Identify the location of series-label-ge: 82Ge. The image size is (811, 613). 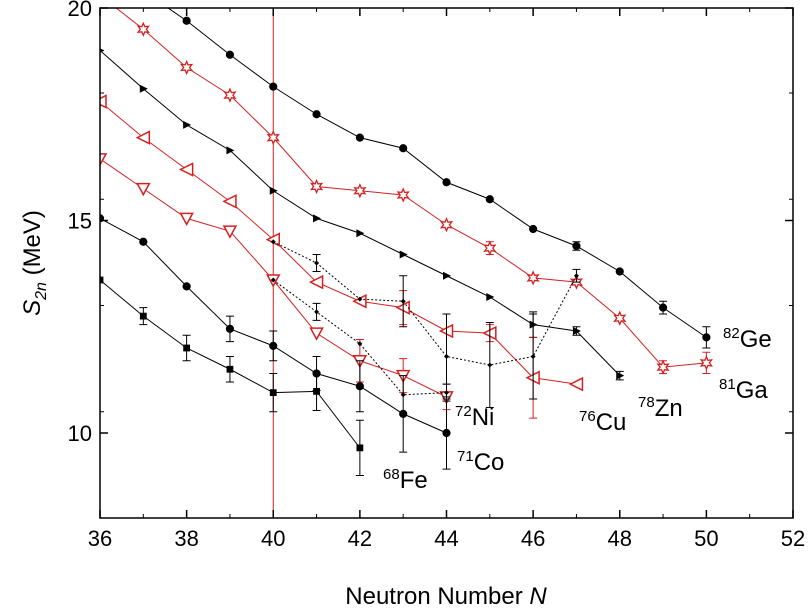
(747, 339).